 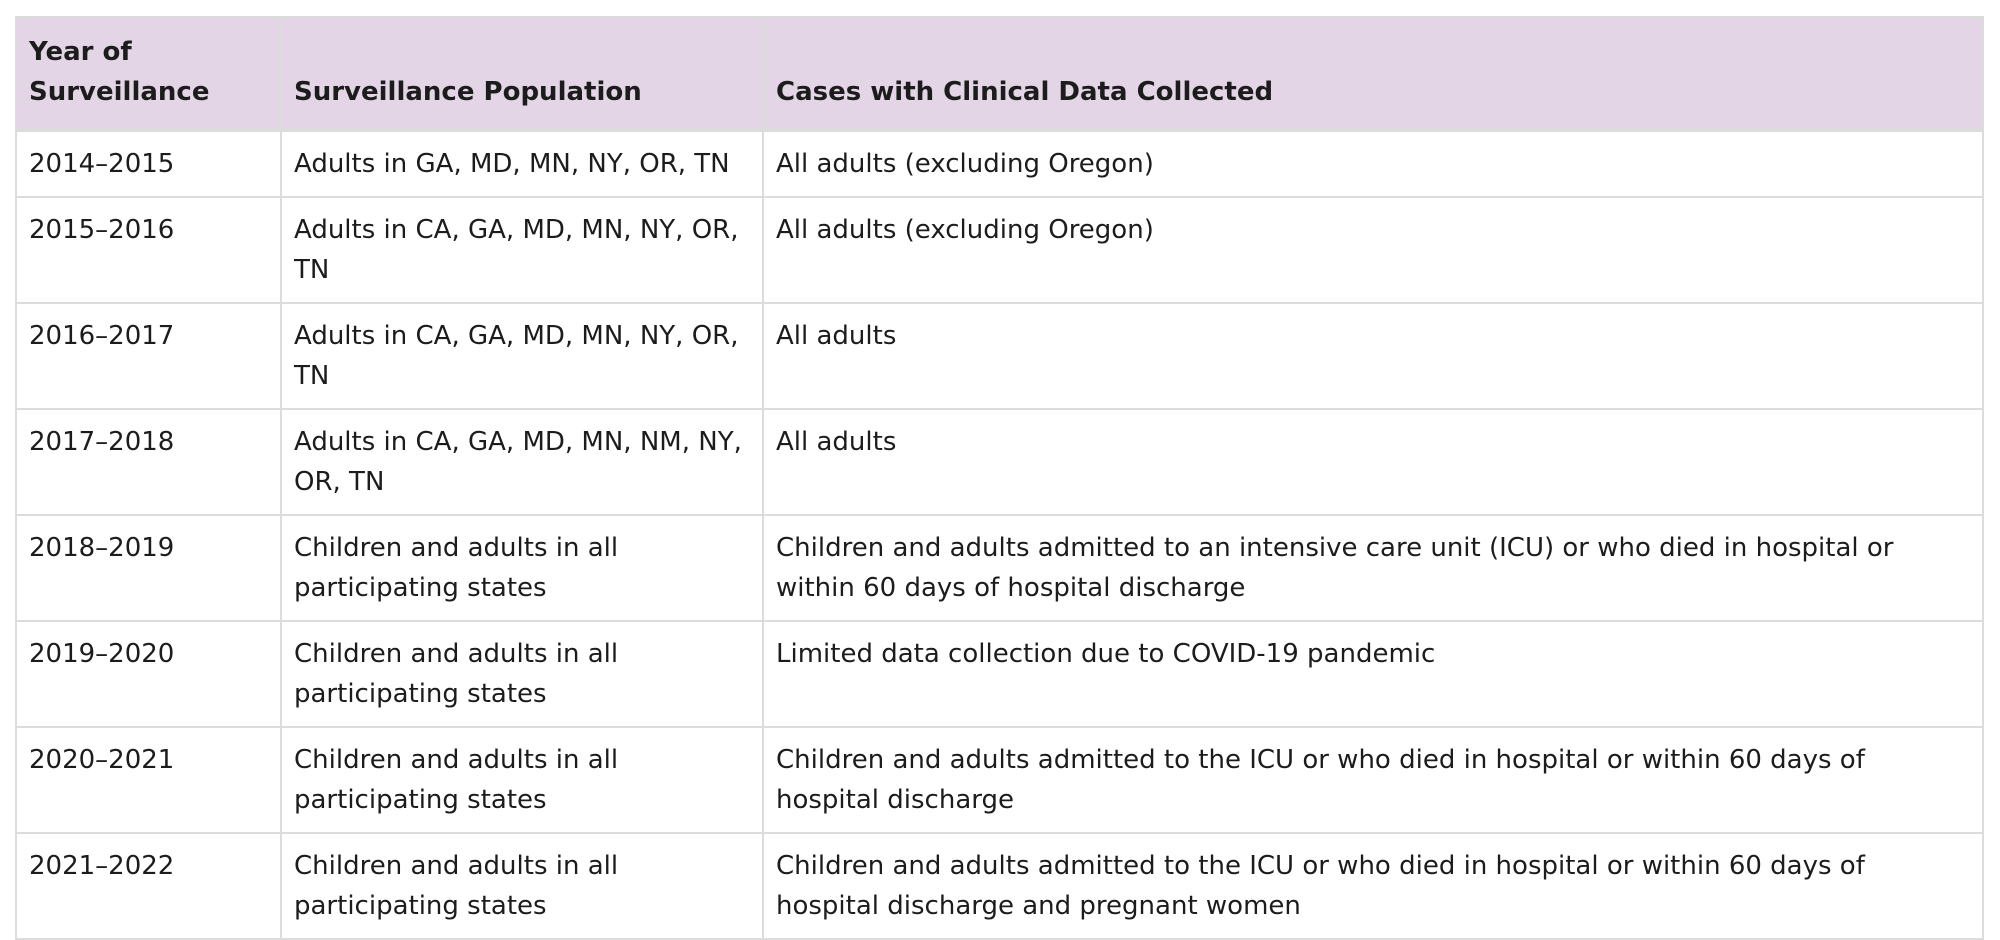 I want to click on cell-year: 2021–2022, so click(x=148, y=886).